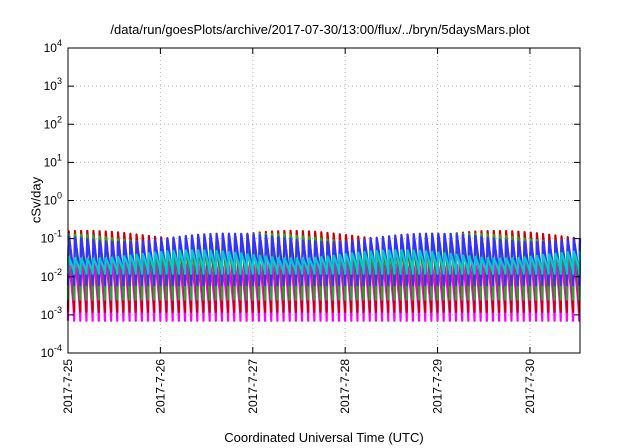  What do you see at coordinates (53, 46) in the screenshot?
I see `y-tick-label: 10⁴` at bounding box center [53, 46].